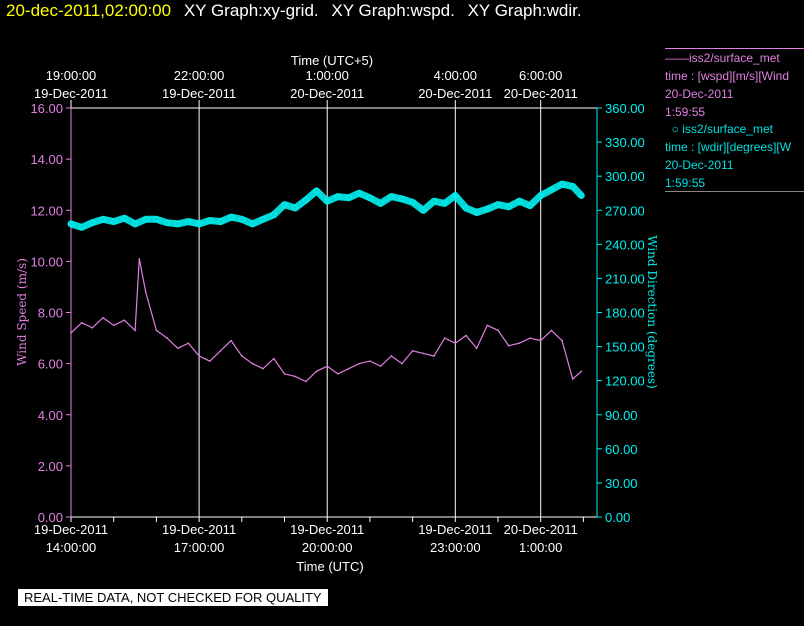  Describe the element at coordinates (722, 58) in the screenshot. I see `legend-wspd-source: ——iss2/surface_met` at that location.